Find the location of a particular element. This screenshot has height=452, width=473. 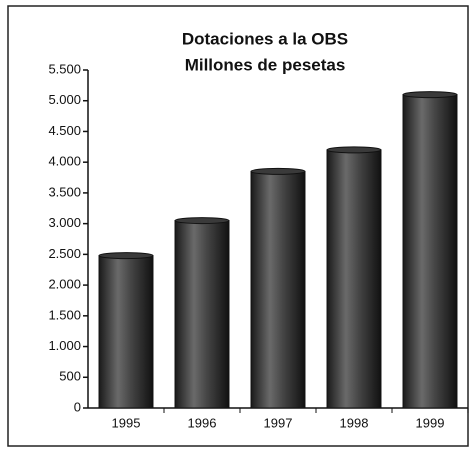

y-tick-label: 2.000 is located at coordinates (64, 284).